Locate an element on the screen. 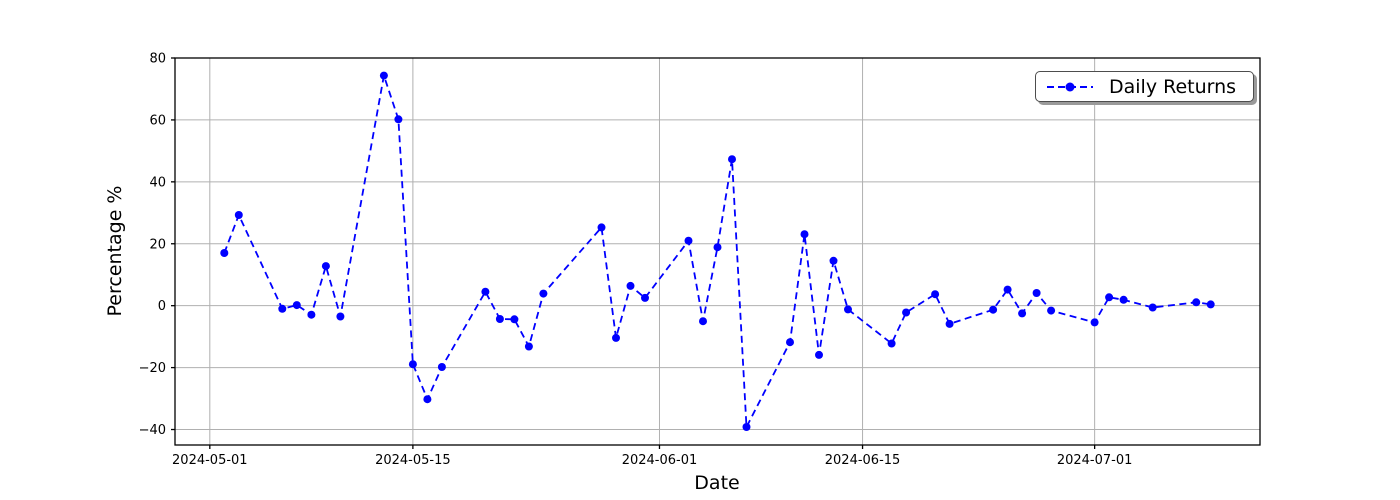 The width and height of the screenshot is (1400, 500). x-tick-label: 2024-05-15 is located at coordinates (413, 460).